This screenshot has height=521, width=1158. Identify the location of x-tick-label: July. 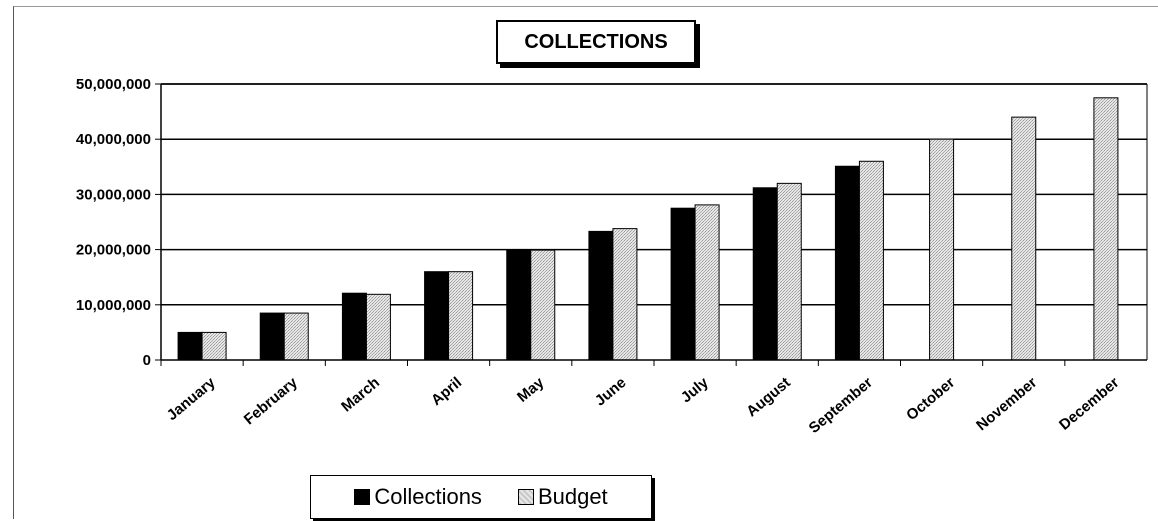
(695, 390).